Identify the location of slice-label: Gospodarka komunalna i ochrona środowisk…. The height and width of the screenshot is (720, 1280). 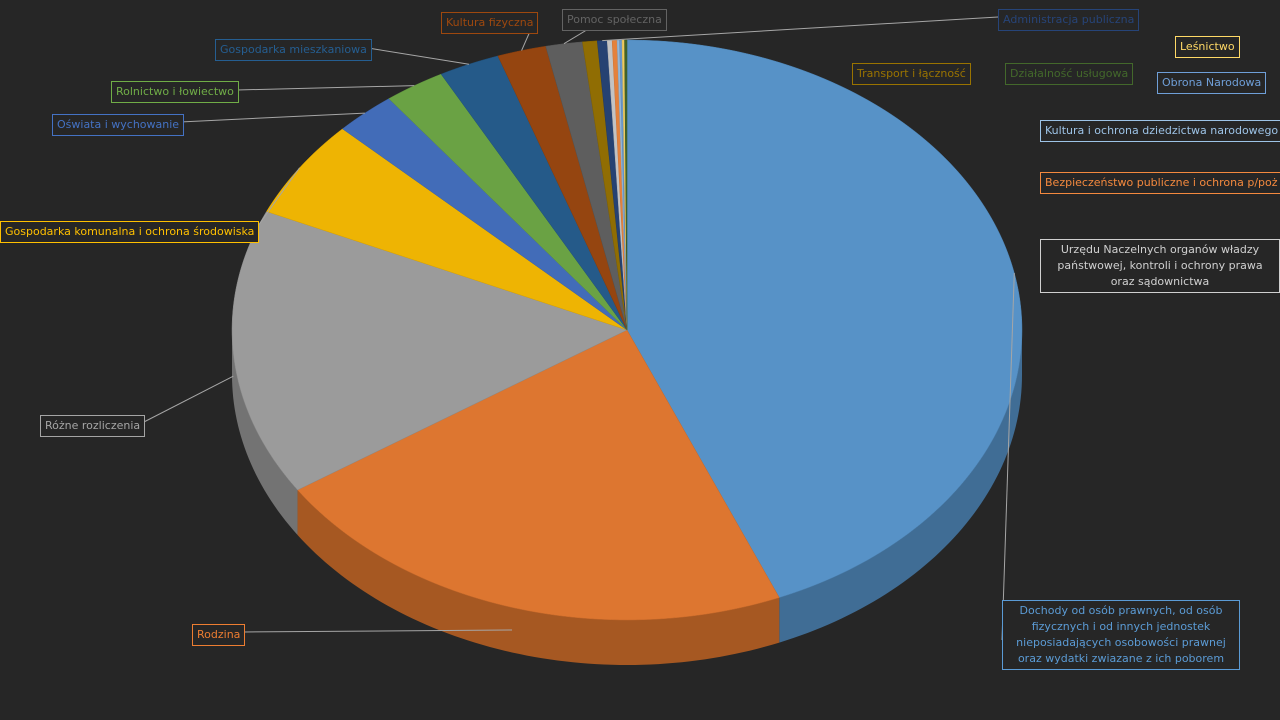
(130, 232).